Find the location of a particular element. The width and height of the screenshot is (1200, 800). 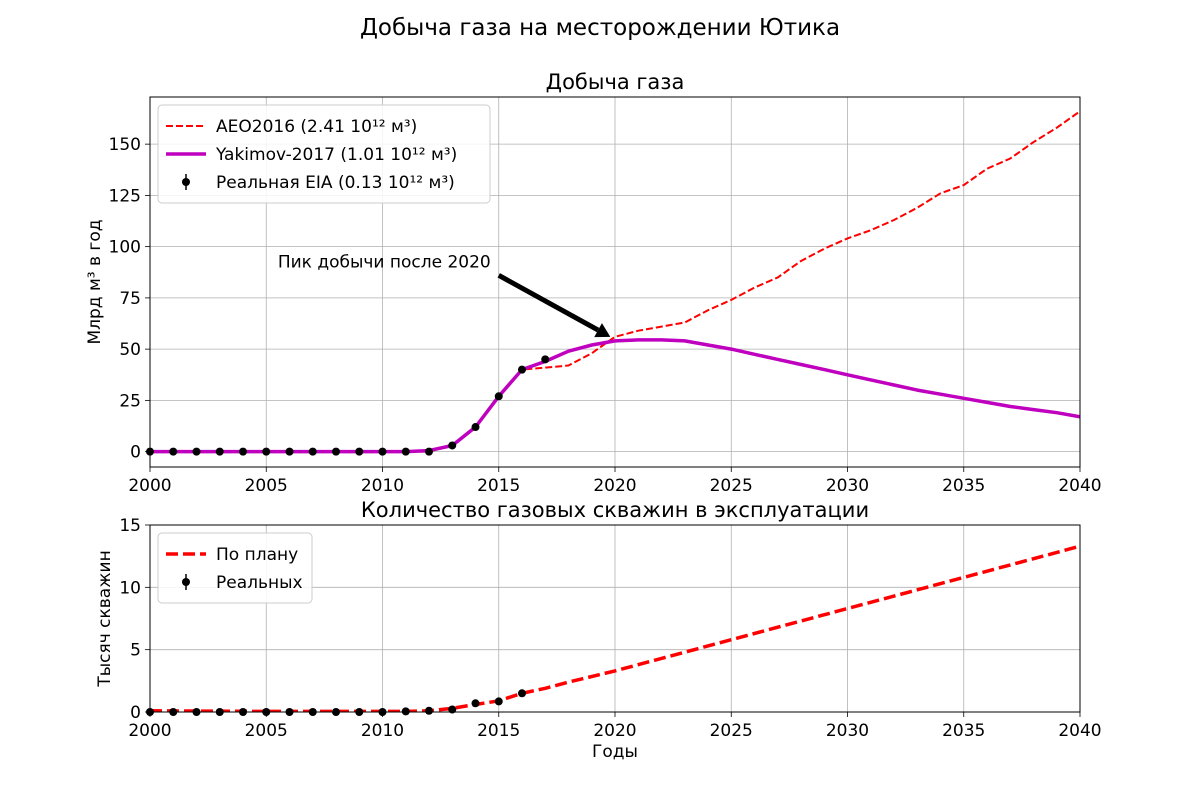

legend: По плану Реальных is located at coordinates (235, 568).